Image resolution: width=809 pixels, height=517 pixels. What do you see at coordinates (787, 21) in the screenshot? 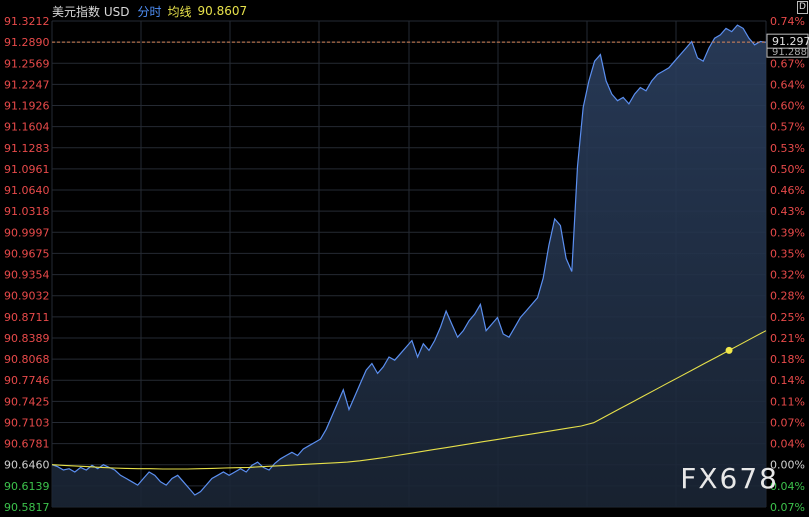
I see `pct-tick-label: 0.74%` at bounding box center [787, 21].